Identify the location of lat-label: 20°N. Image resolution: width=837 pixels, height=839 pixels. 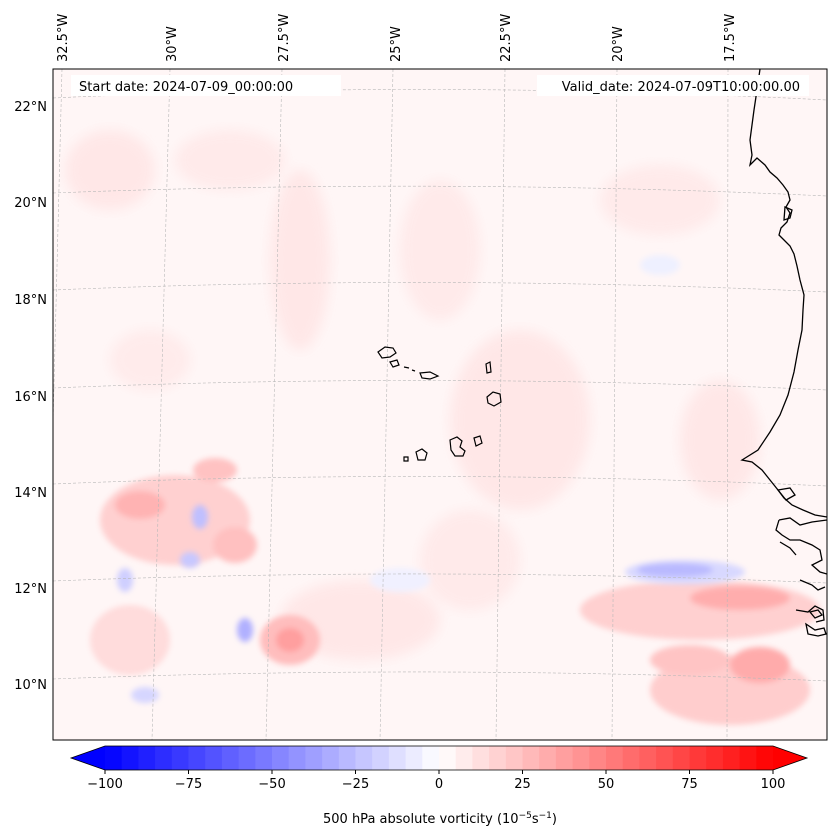
(30, 203).